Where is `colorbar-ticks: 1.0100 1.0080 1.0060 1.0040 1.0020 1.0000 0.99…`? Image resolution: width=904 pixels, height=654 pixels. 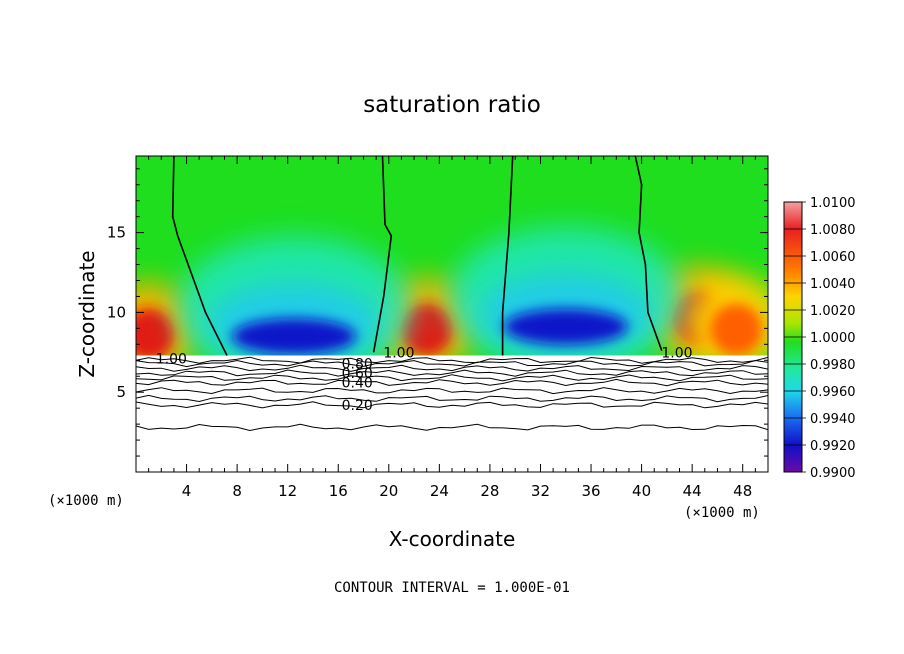
colorbar-ticks: 1.0100 1.0080 1.0060 1.0040 1.0020 1.0000 0.99… is located at coordinates (820, 338).